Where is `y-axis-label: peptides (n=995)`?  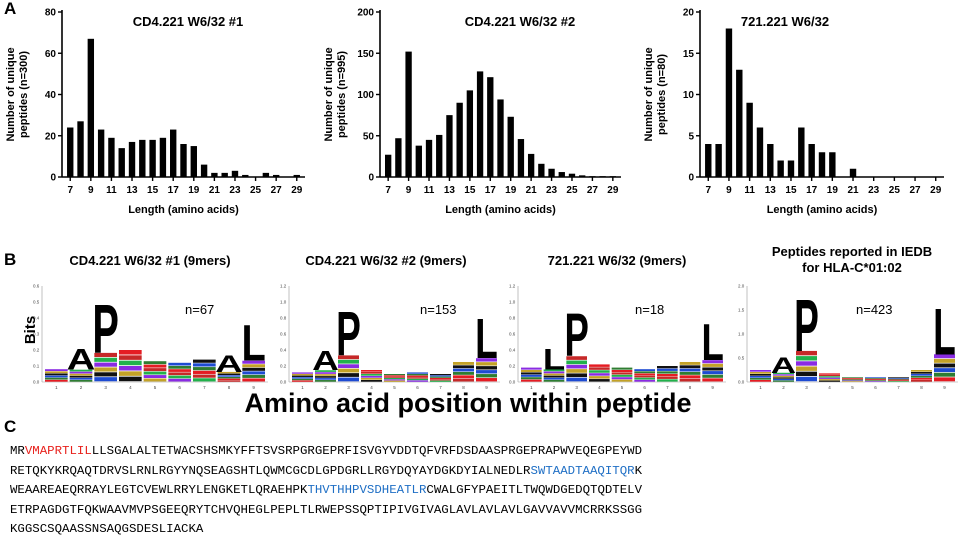
y-axis-label: peptides (n=995) is located at coordinates (342, 94).